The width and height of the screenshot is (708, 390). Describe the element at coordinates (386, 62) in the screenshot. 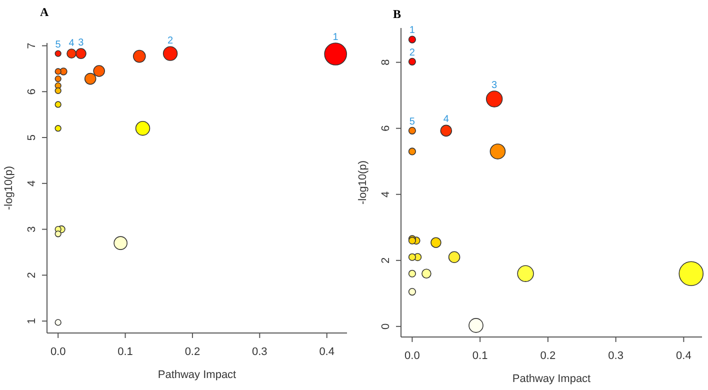

I see `y-tick-label: 8` at that location.